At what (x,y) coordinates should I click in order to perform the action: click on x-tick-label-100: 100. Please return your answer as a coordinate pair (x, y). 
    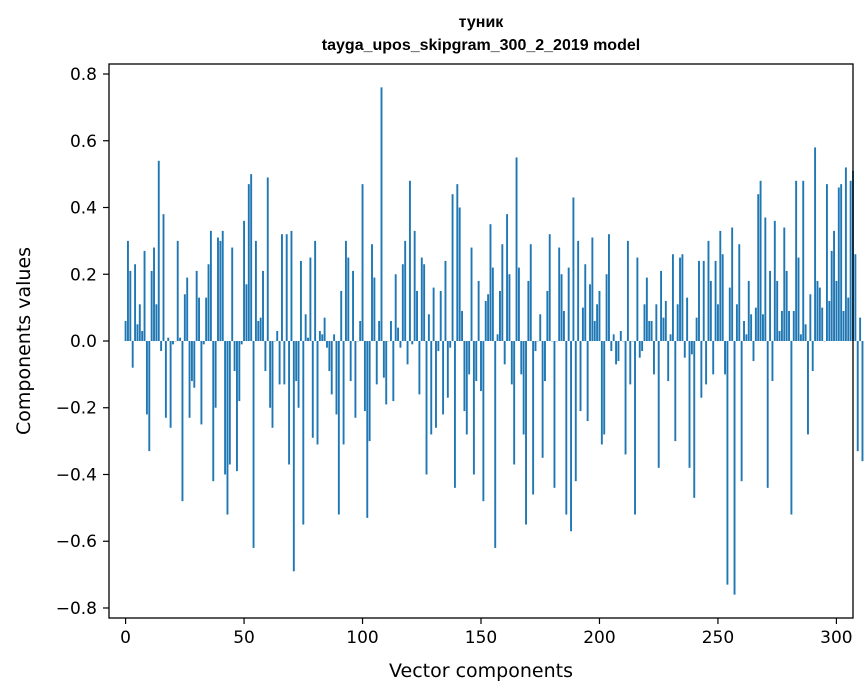
    Looking at the image, I should click on (362, 638).